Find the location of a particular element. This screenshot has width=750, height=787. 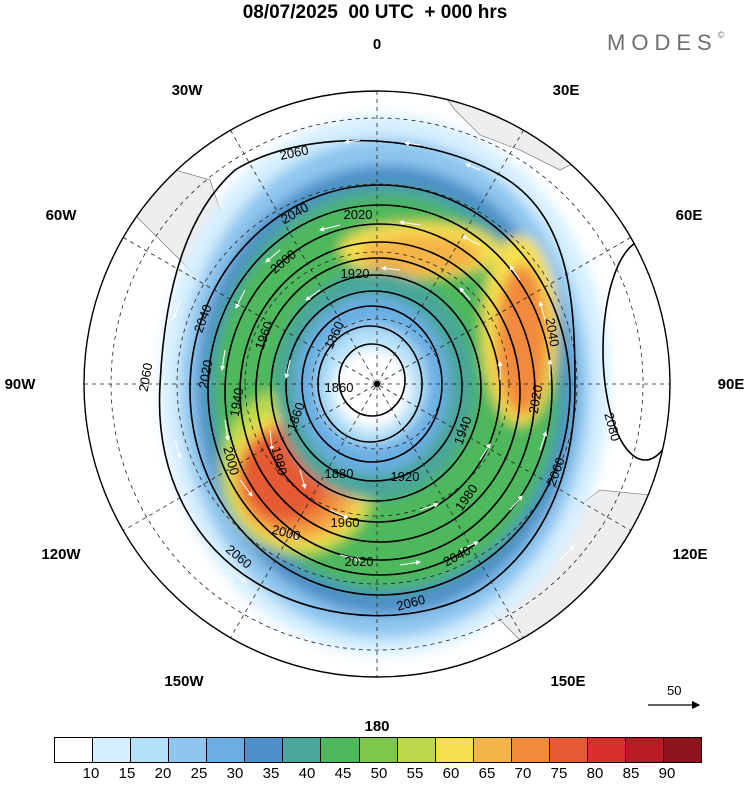

wind-reference-label: 50 is located at coordinates (674, 690).